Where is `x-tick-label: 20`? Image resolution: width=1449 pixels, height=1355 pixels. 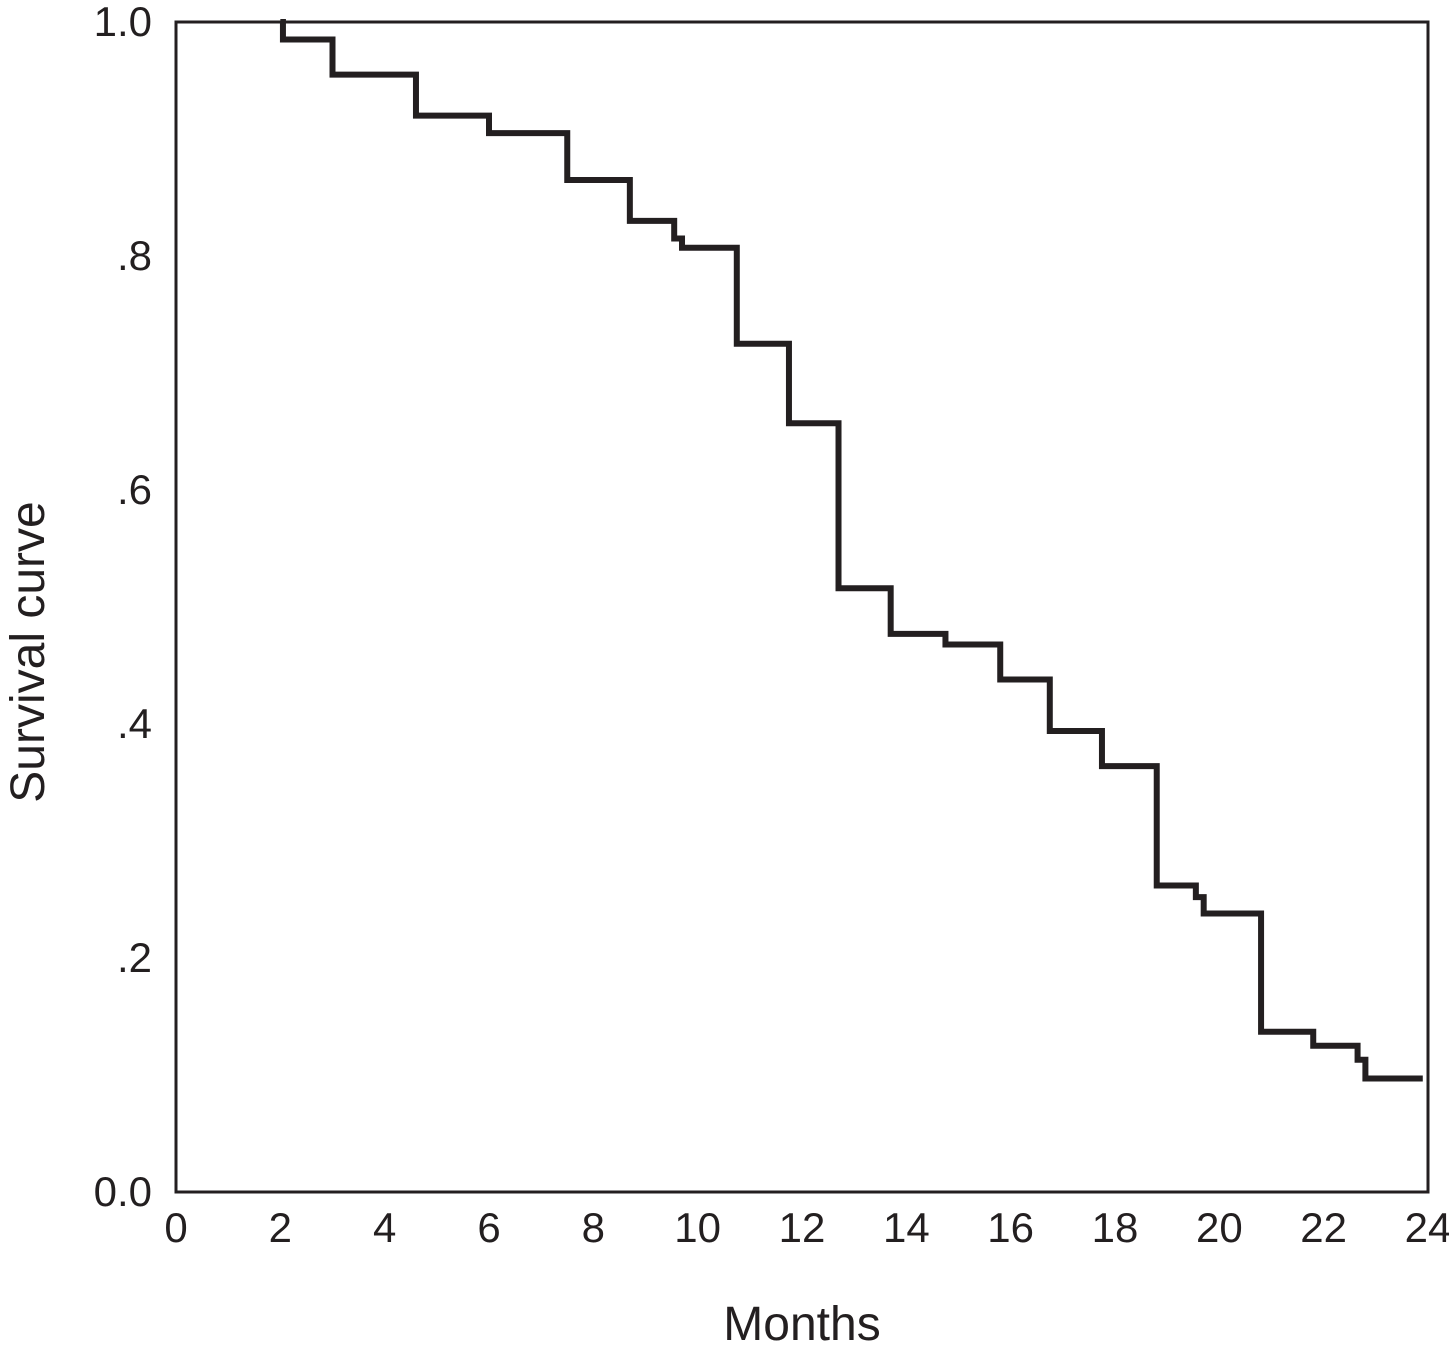
x-tick-label: 20 is located at coordinates (1219, 1227).